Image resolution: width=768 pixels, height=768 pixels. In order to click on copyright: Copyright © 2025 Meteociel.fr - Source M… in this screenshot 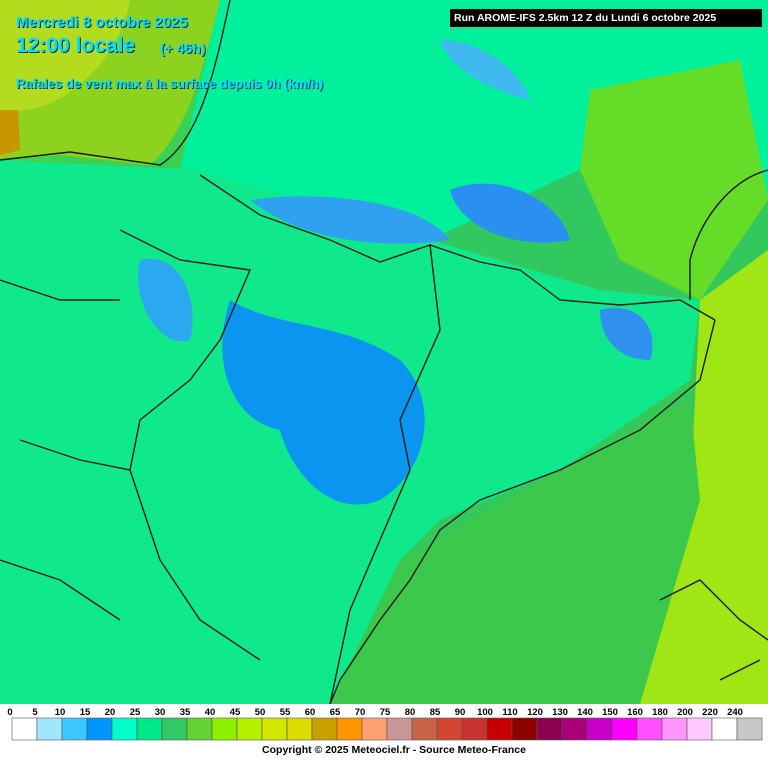, I will do `click(394, 750)`.